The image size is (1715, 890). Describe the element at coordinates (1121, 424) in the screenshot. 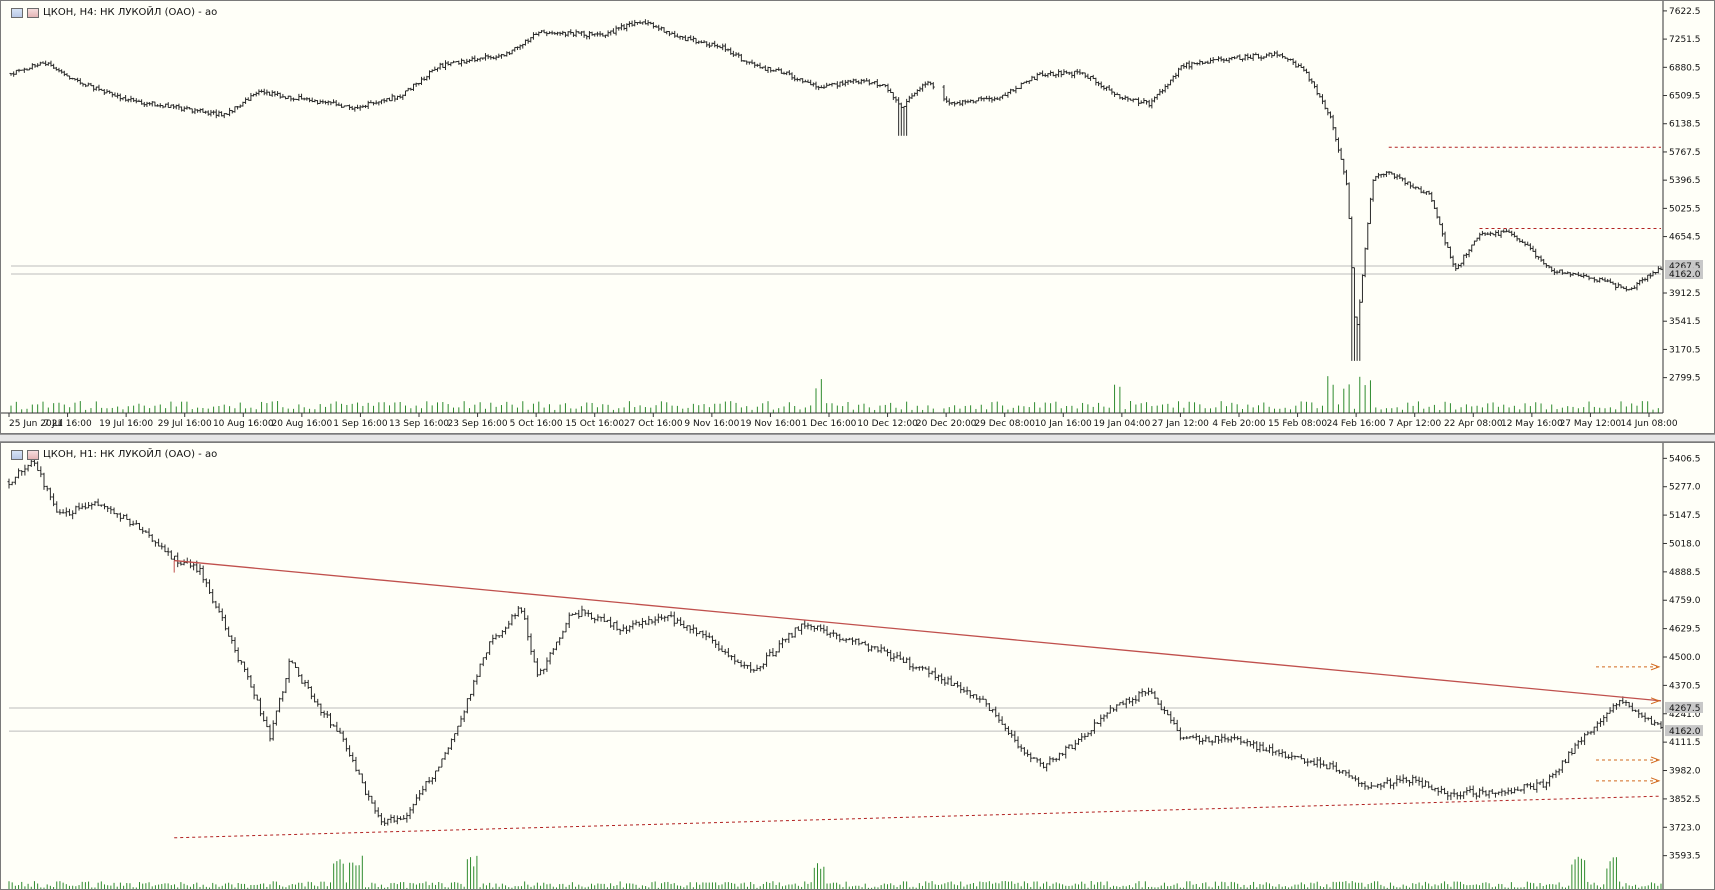

I see `time-tick-label: 19 Jan 04:00` at that location.